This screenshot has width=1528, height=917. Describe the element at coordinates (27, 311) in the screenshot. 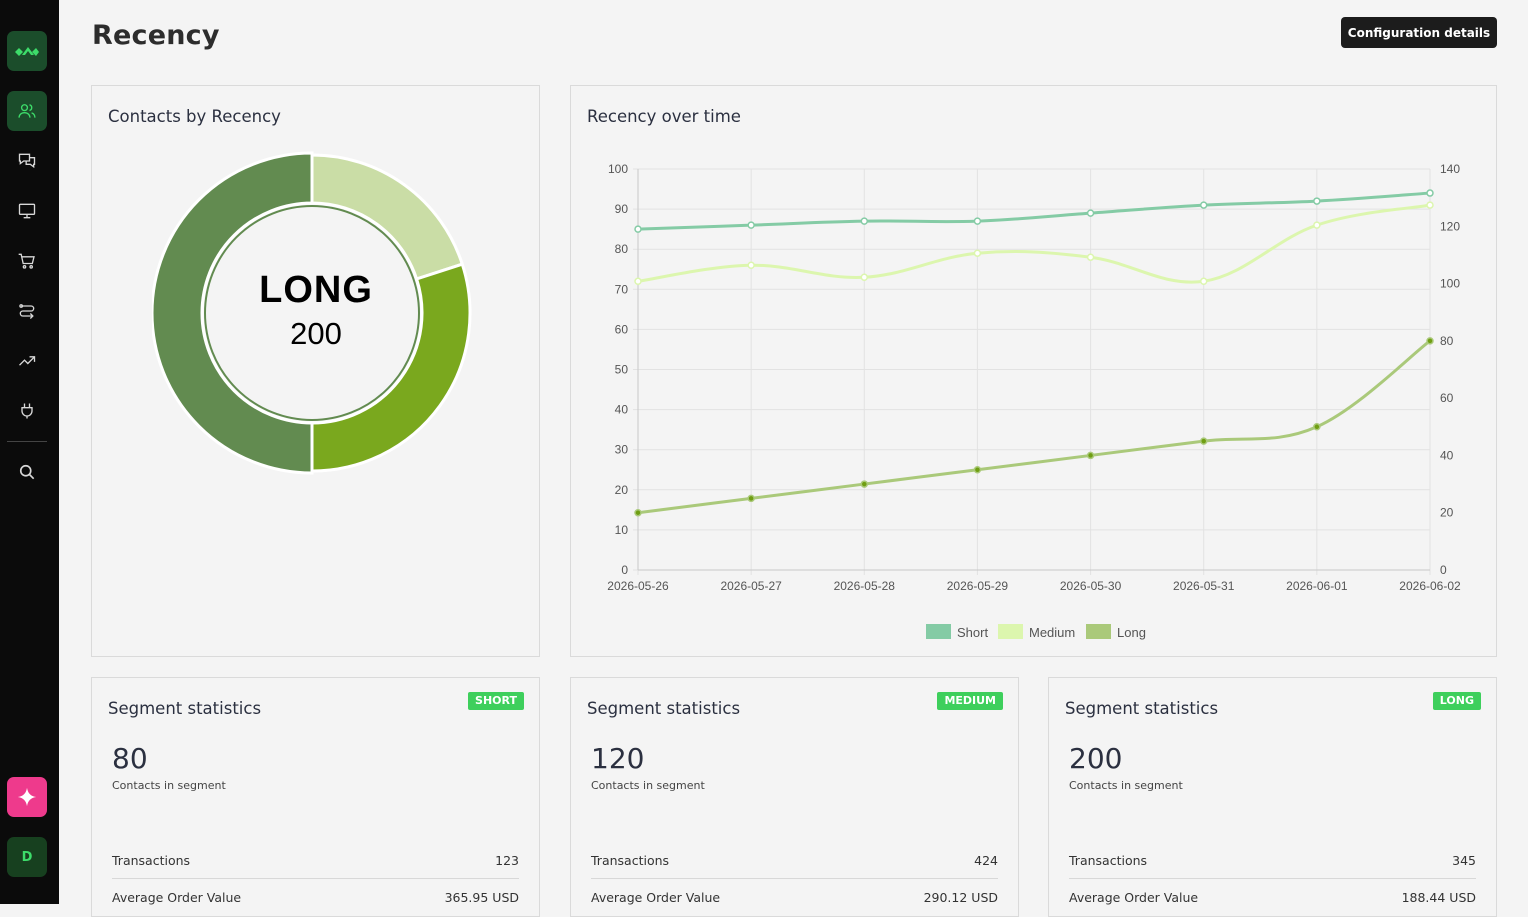

I see `sidebar-item-automations` at that location.